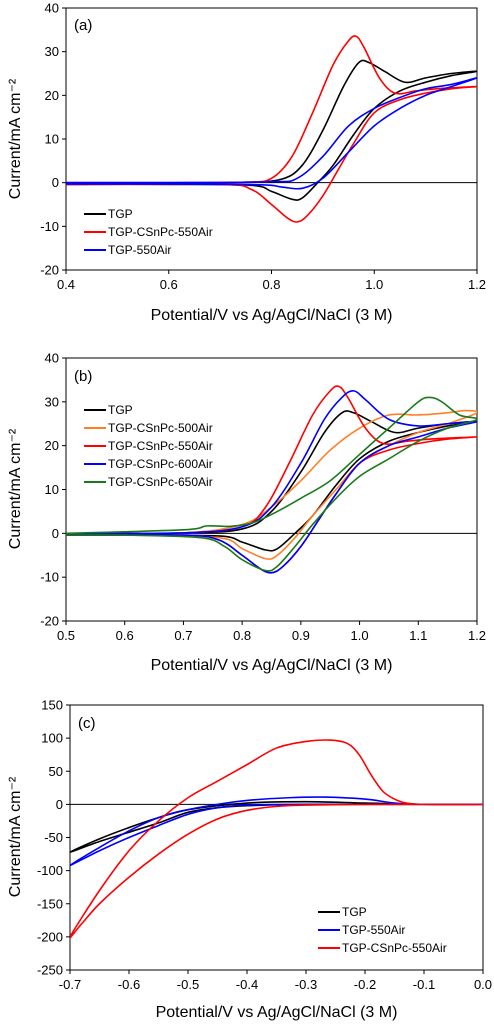 The height and width of the screenshot is (1024, 494). I want to click on legend-label: TGP-CSnPc-500Air, so click(160, 428).